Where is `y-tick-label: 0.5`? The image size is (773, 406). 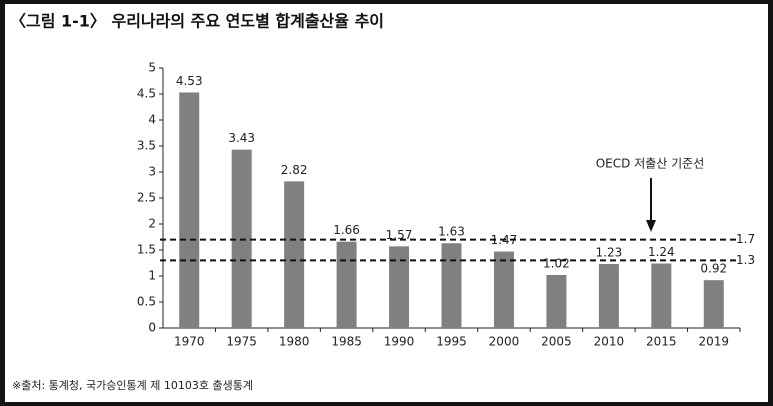 y-tick-label: 0.5 is located at coordinates (146, 302).